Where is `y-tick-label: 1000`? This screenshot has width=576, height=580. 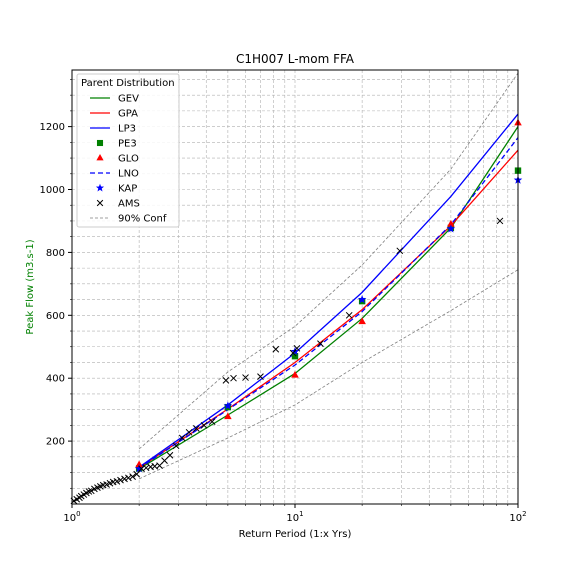 y-tick-label: 1000 is located at coordinates (52, 190).